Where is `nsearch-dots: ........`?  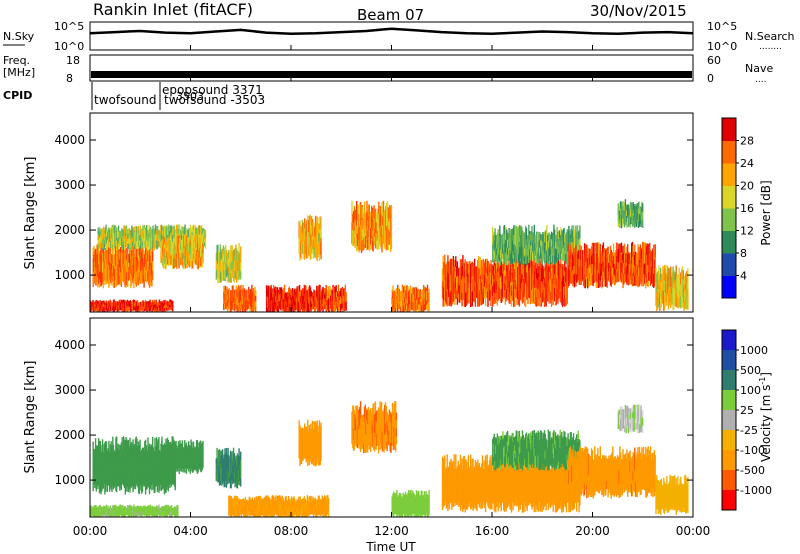 nsearch-dots: ........ is located at coordinates (770, 47).